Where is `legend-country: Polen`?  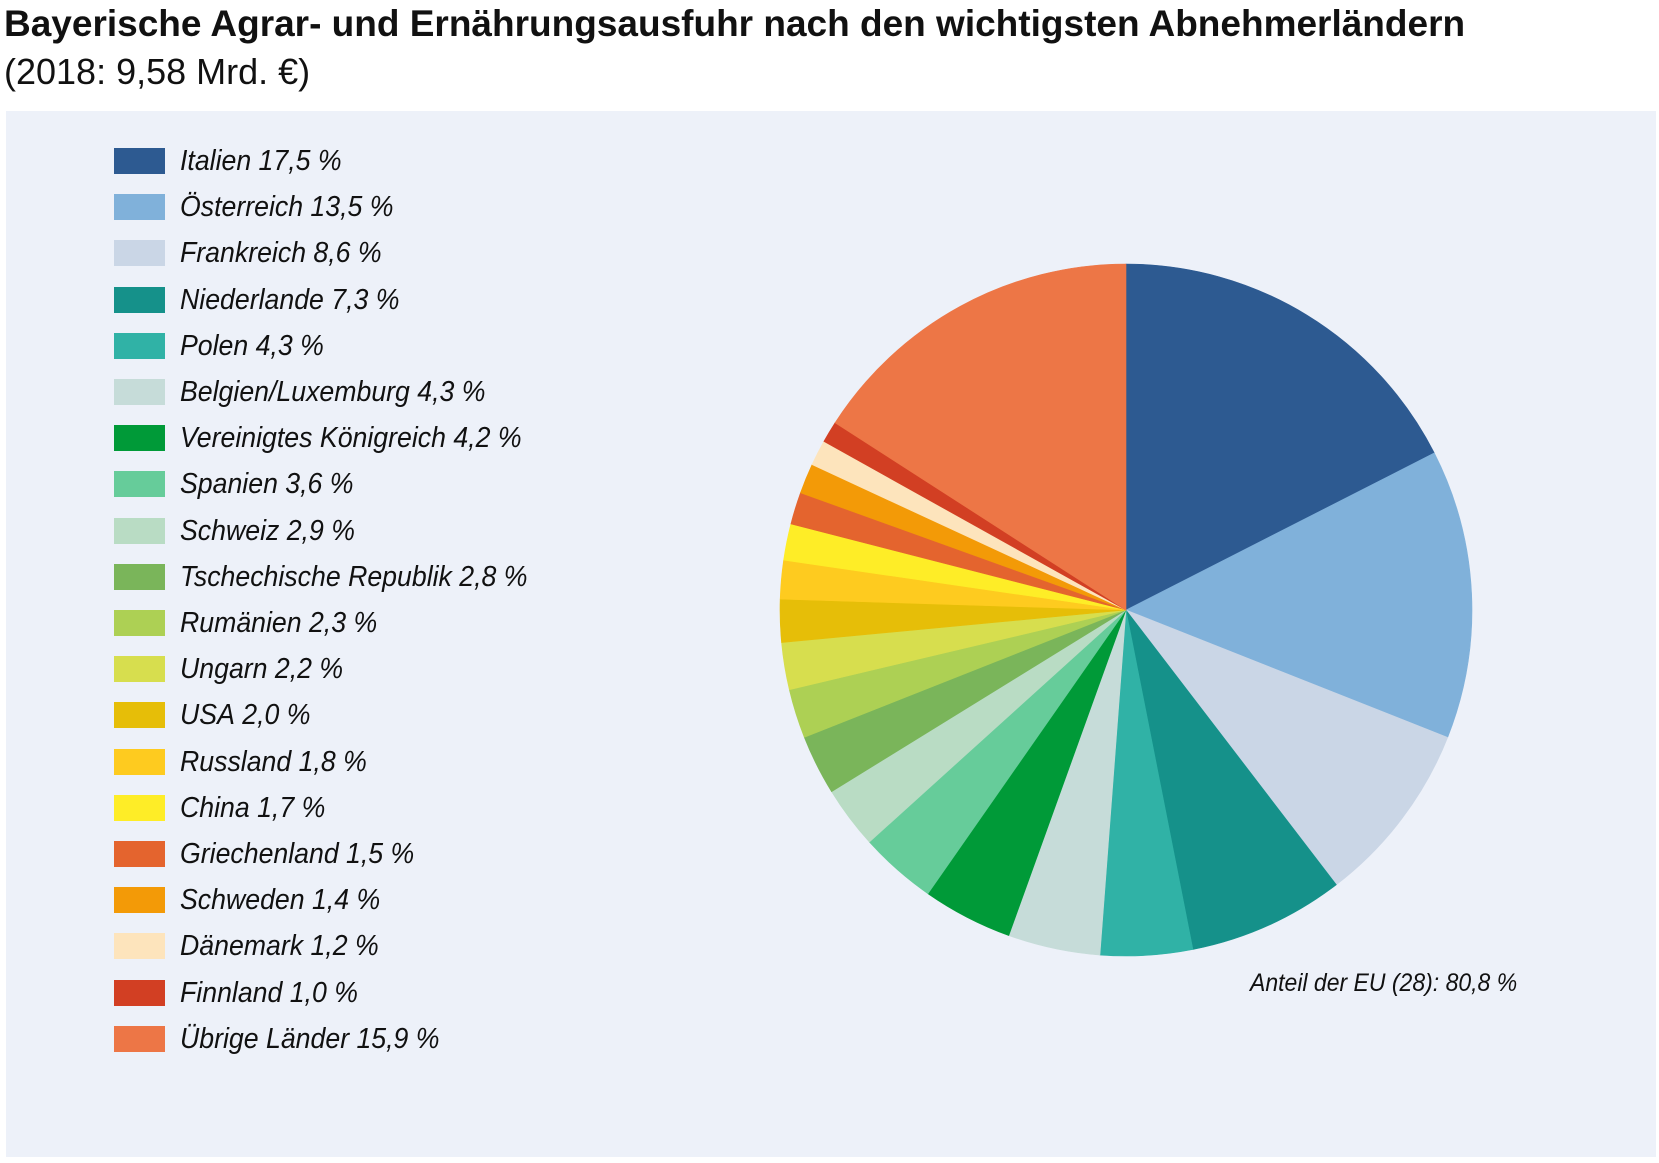 legend-country: Polen is located at coordinates (214, 345).